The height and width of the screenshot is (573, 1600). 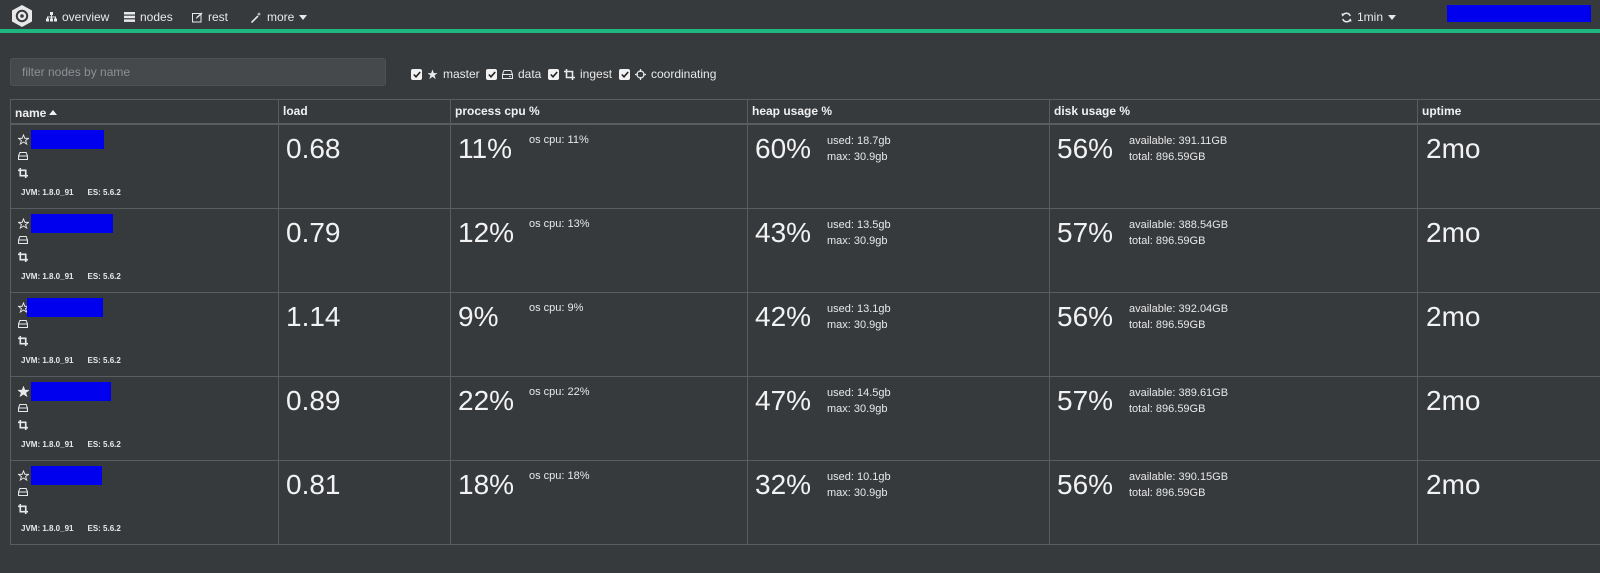 I want to click on nav-more-dropdown: more, so click(x=279, y=17).